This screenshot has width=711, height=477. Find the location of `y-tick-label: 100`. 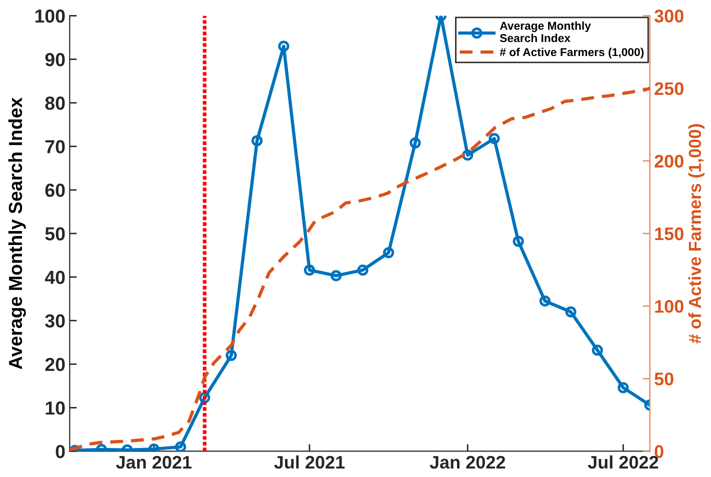

y-tick-label: 100 is located at coordinates (50, 16).